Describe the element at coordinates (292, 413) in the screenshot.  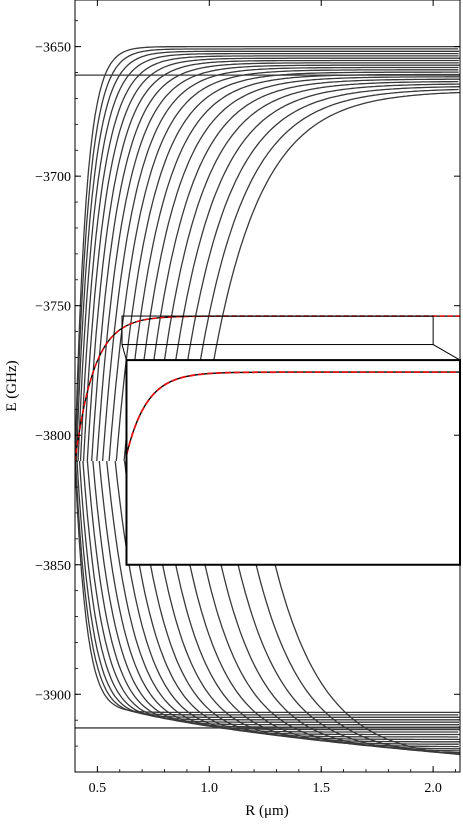
I see `inset-curve-fit` at that location.